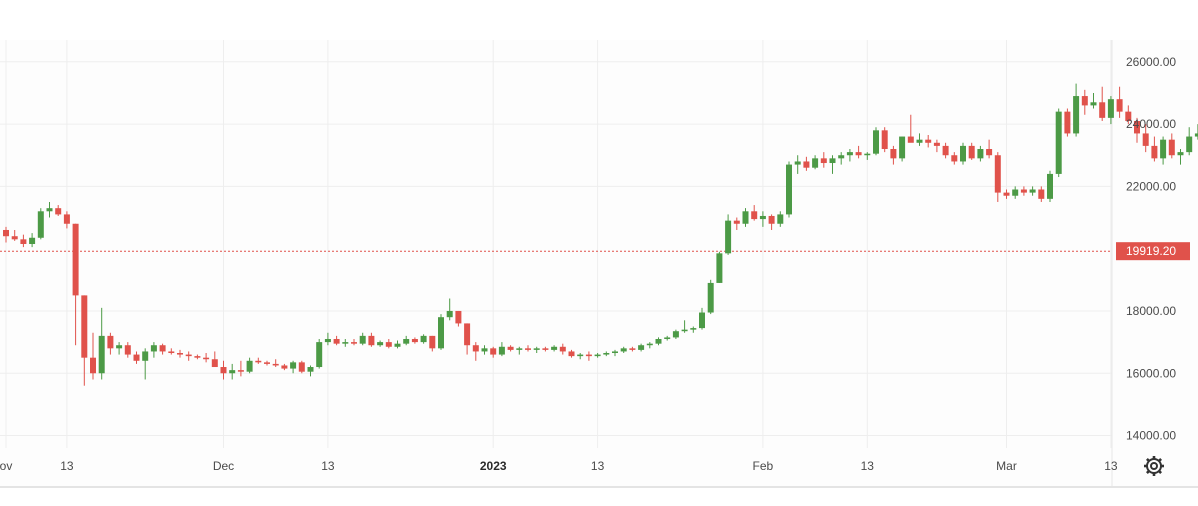 The height and width of the screenshot is (506, 1198). Describe the element at coordinates (868, 466) in the screenshot. I see `x-tick-label: 13` at that location.